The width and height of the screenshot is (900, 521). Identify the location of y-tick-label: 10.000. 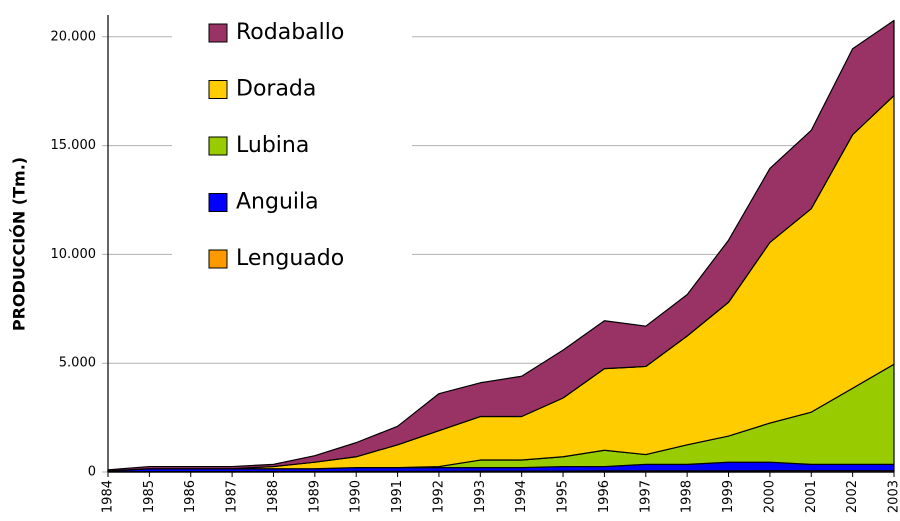
(74, 254).